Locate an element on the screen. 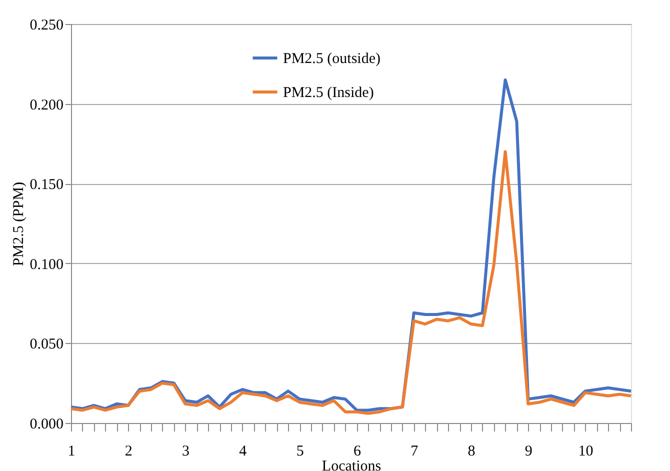 The height and width of the screenshot is (471, 670). y-axis-title: PM2.5 (PPM) is located at coordinates (18, 224).